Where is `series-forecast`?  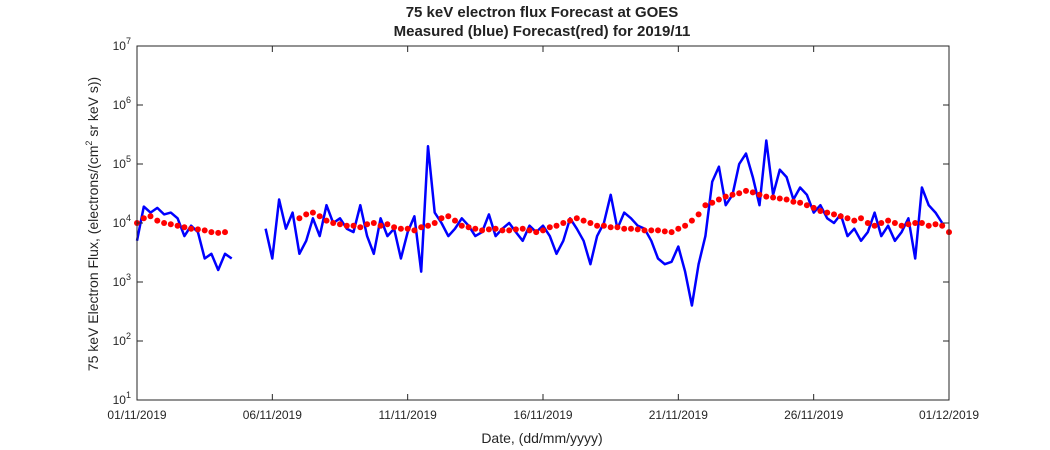 series-forecast is located at coordinates (543, 211).